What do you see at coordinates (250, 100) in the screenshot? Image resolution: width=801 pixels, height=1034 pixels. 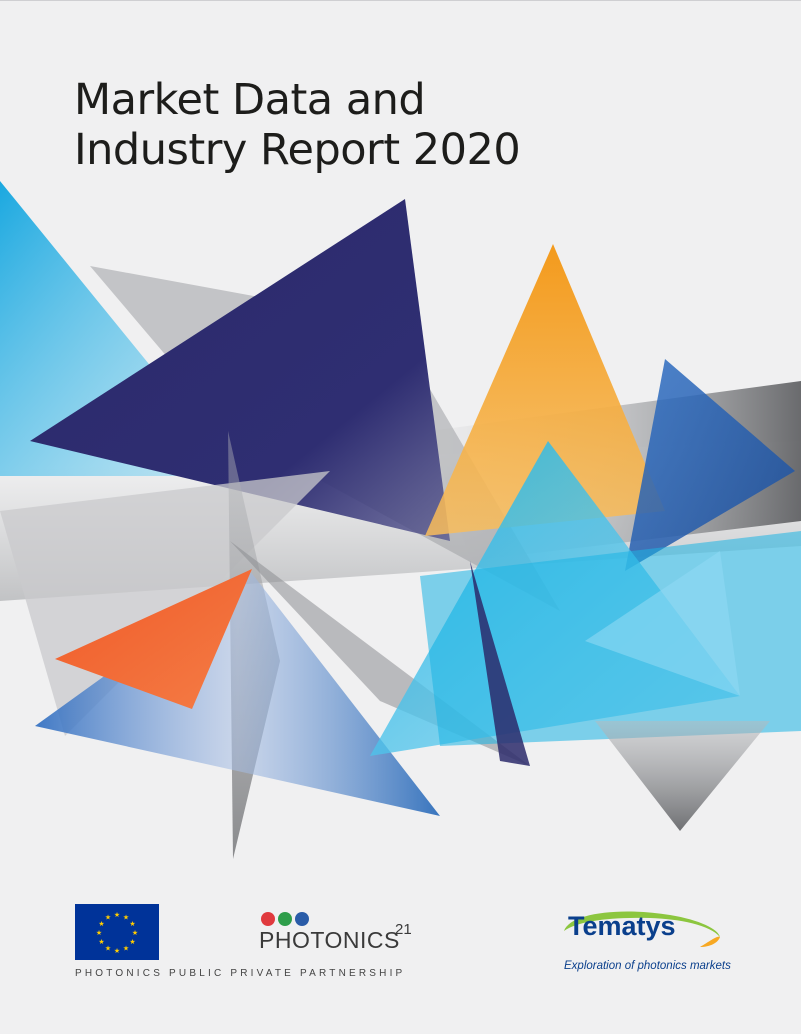 I see `title-line-1: Market Data and` at bounding box center [250, 100].